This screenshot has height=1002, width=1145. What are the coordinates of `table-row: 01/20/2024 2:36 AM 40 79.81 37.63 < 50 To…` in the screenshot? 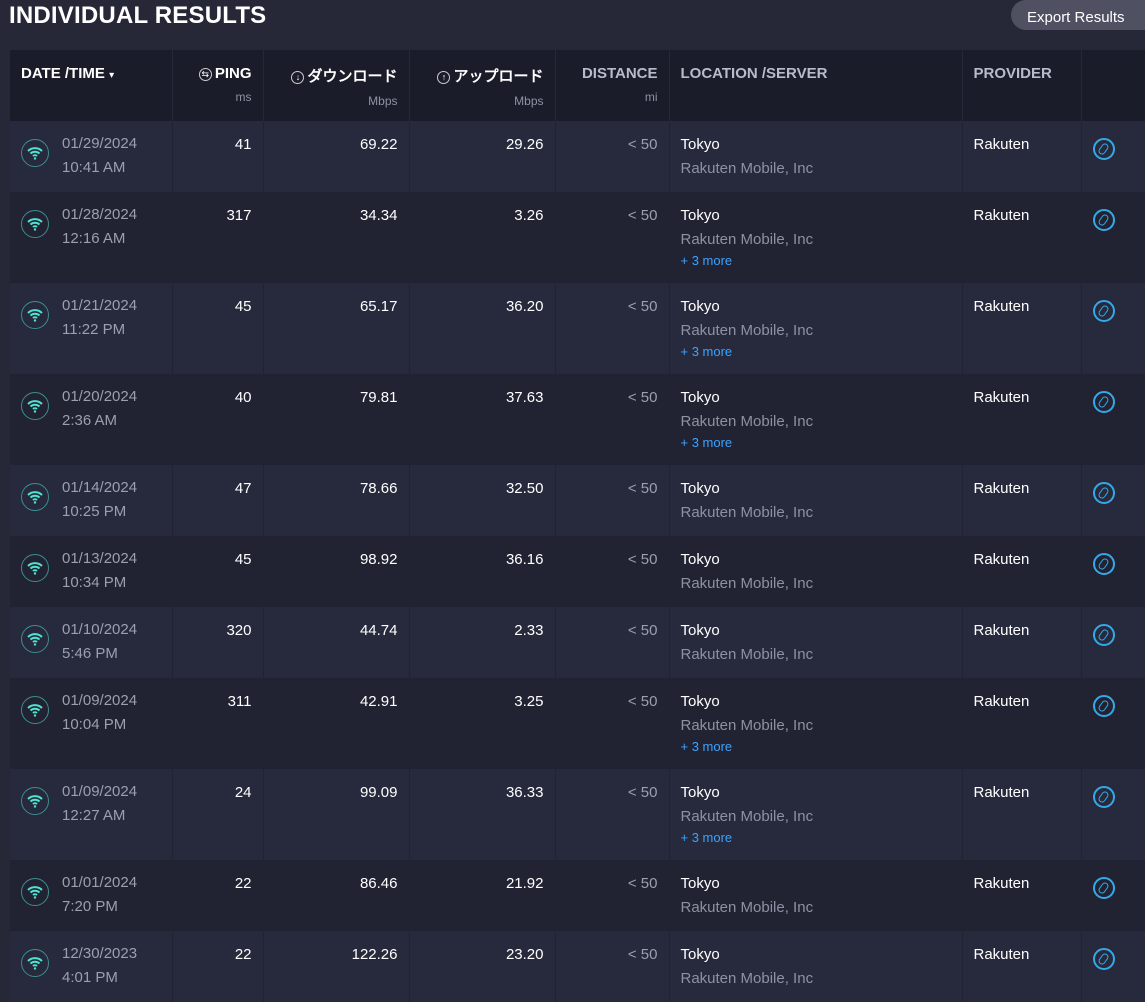 It's located at (577, 419).